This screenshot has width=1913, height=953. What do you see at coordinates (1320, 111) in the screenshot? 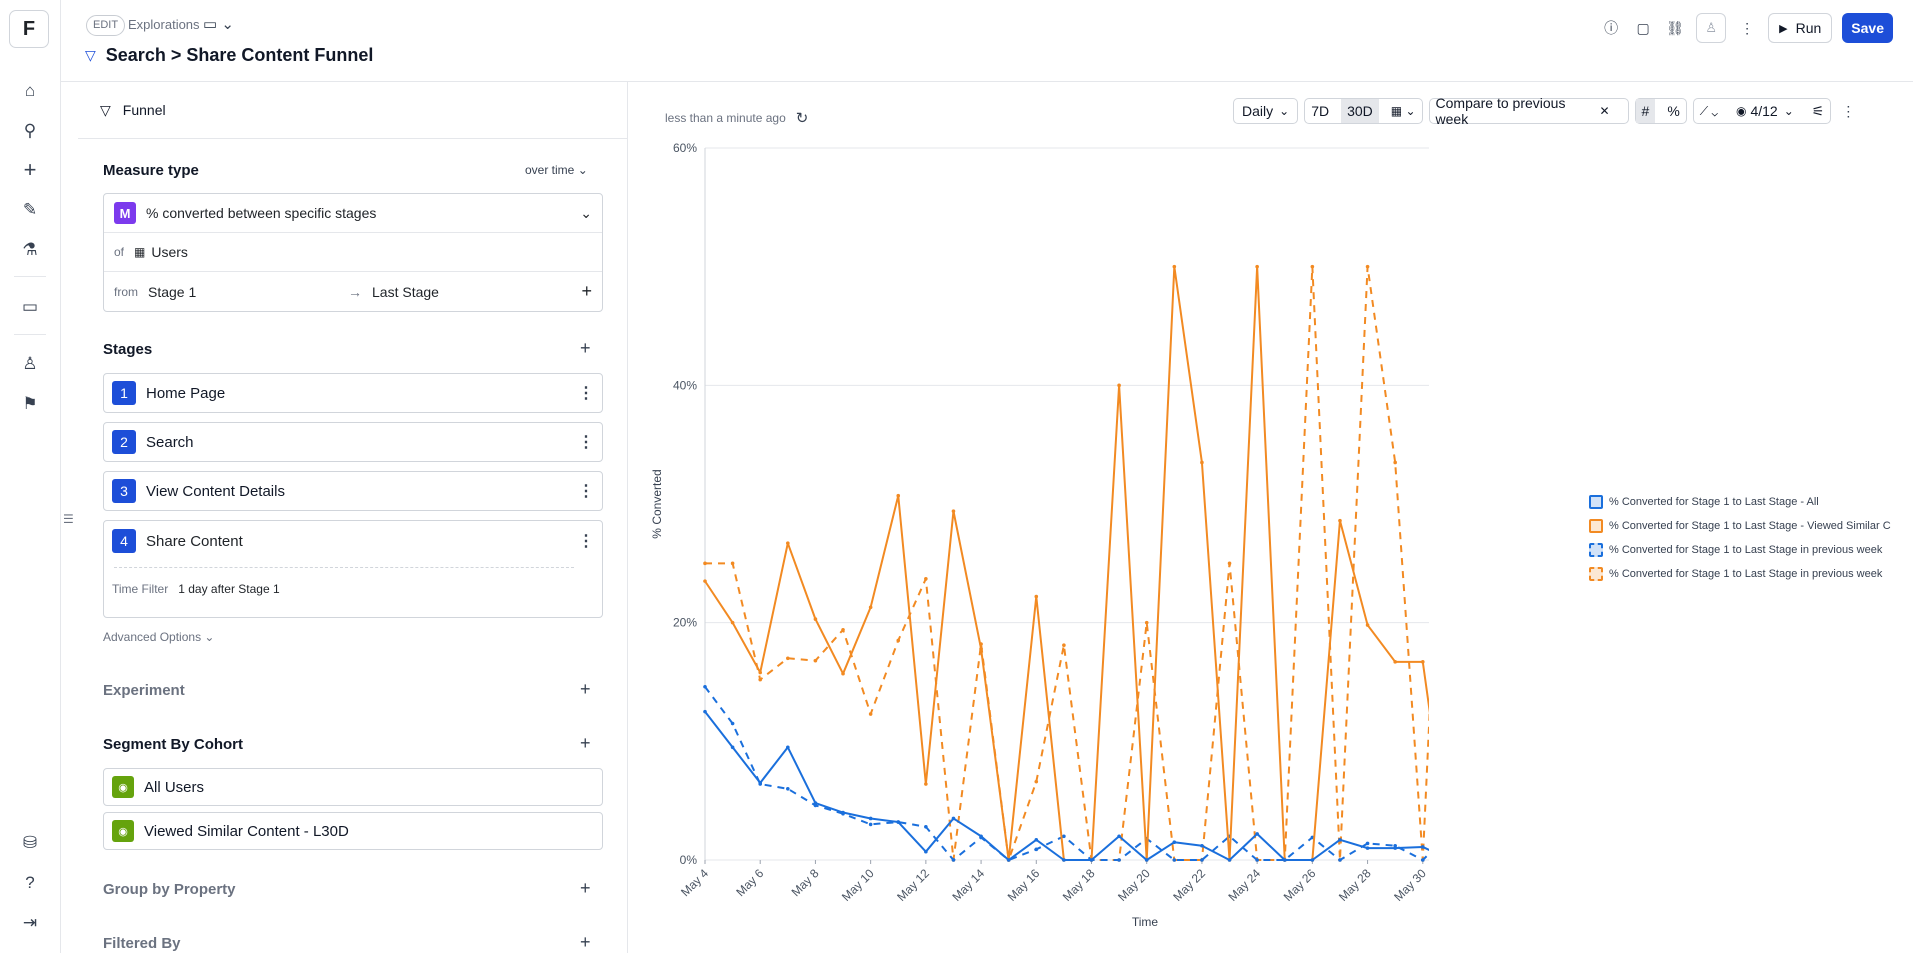
I see `range-7d: 7D` at bounding box center [1320, 111].